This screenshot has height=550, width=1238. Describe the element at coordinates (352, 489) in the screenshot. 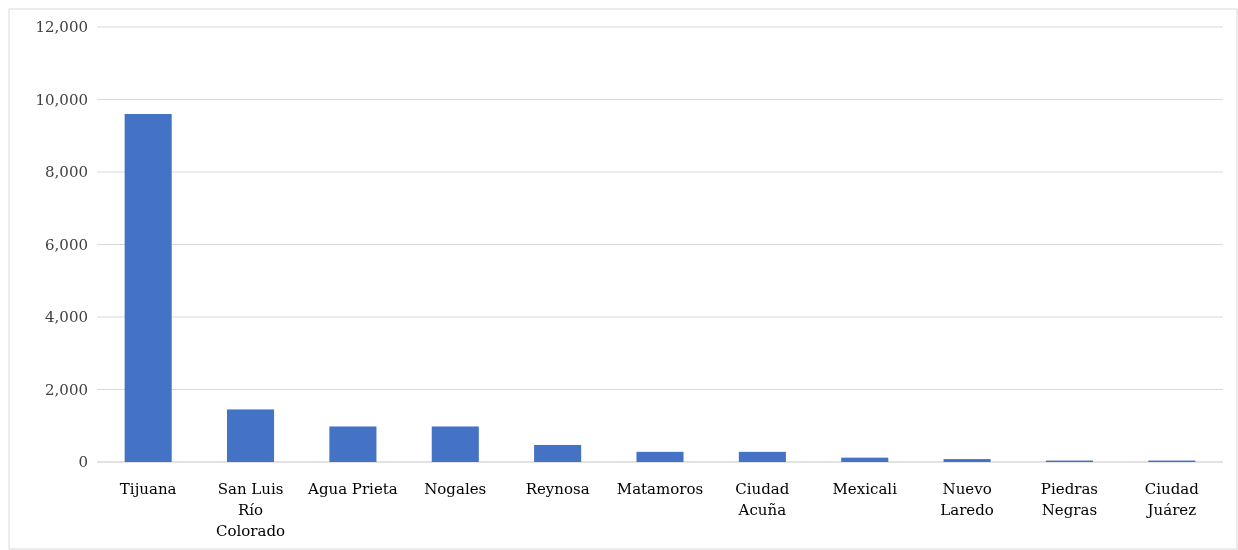

I see `x-tick-label: Agua Prieta` at that location.